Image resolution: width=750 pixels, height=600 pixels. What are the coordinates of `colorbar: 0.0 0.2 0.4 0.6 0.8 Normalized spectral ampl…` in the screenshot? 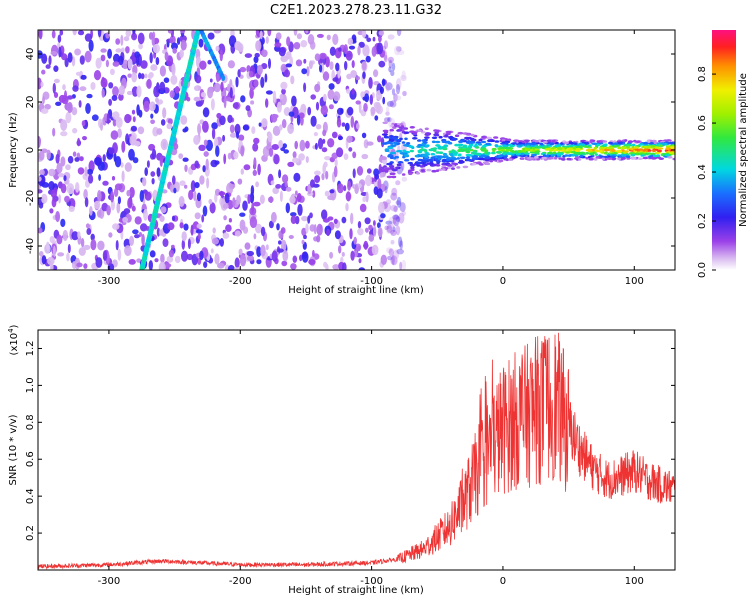 It's located at (723, 154).